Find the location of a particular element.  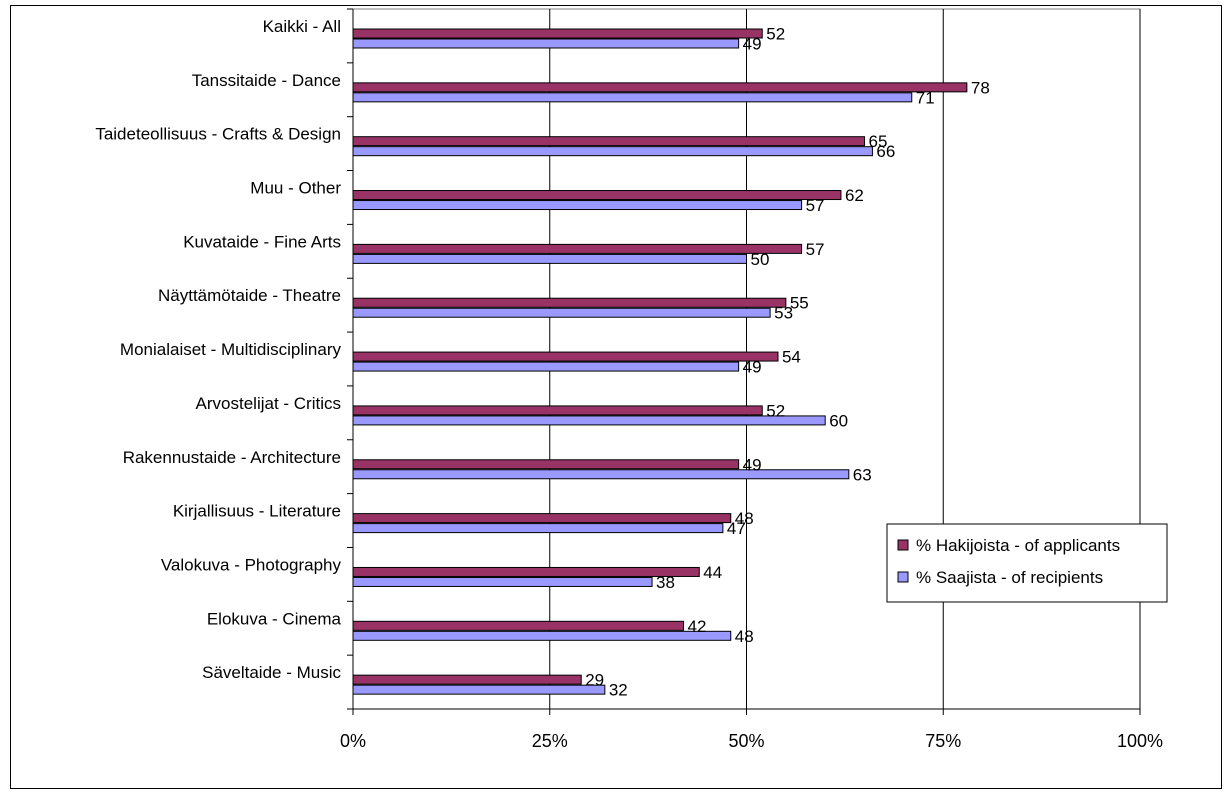

data-label-applicants: 44 is located at coordinates (712, 572).